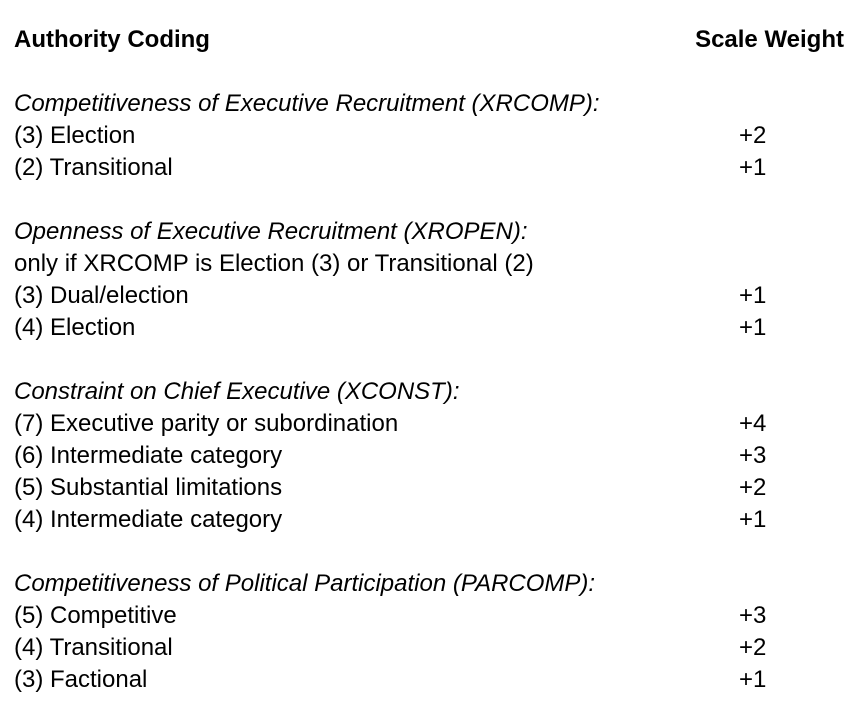  I want to click on coding-row: (4) Transitional +2, so click(404, 648).